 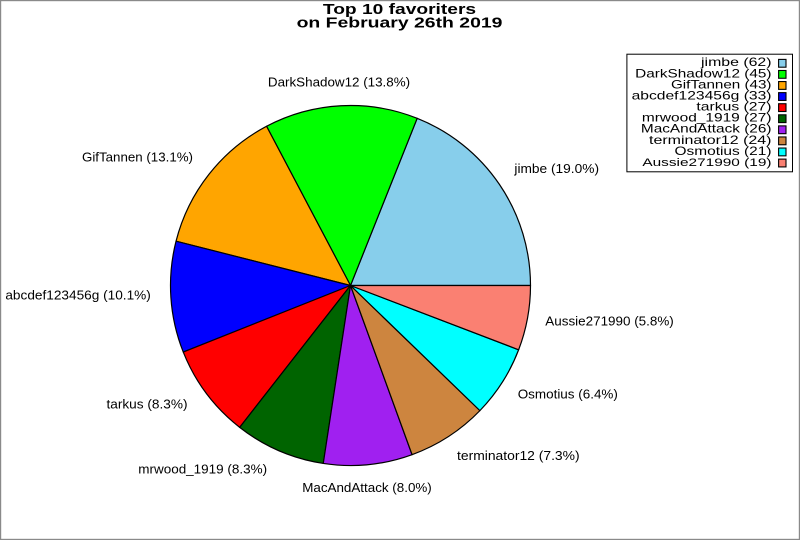 What do you see at coordinates (137, 157) in the screenshot?
I see `svg-text: GifTannen (13.1%)` at bounding box center [137, 157].